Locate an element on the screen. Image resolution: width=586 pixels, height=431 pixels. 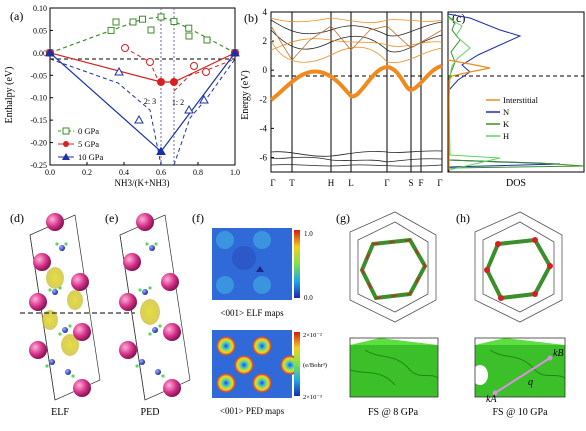
panel-h-label: (h) is located at coordinates (463, 218).